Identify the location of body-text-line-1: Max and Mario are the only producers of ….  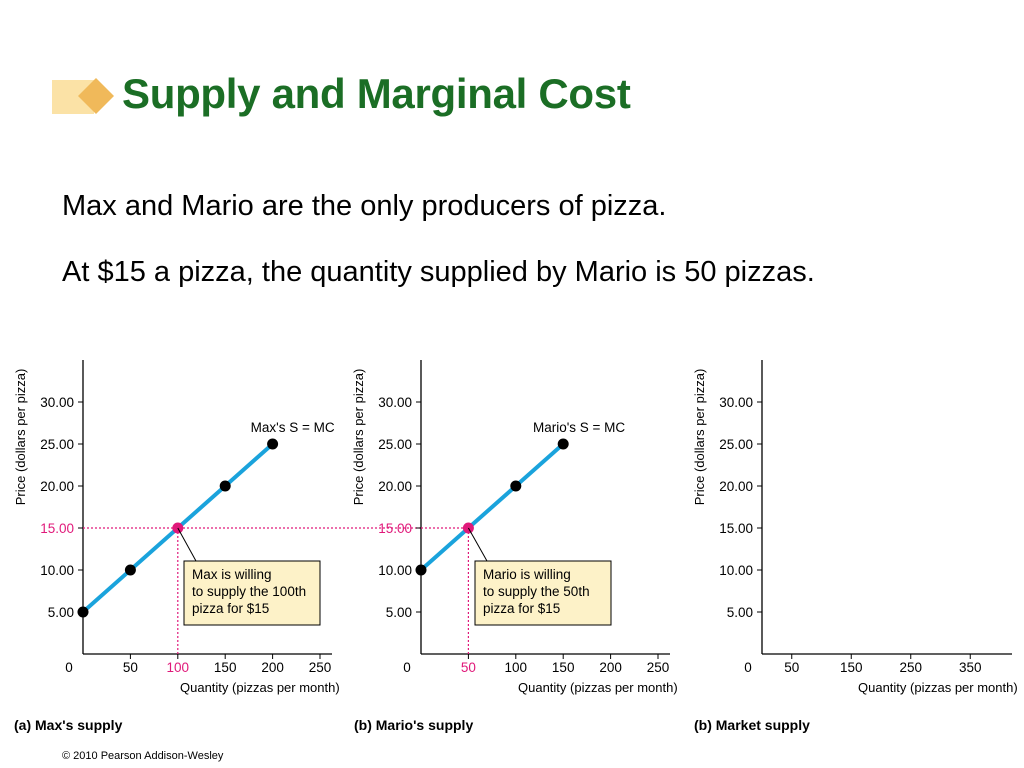
(364, 206).